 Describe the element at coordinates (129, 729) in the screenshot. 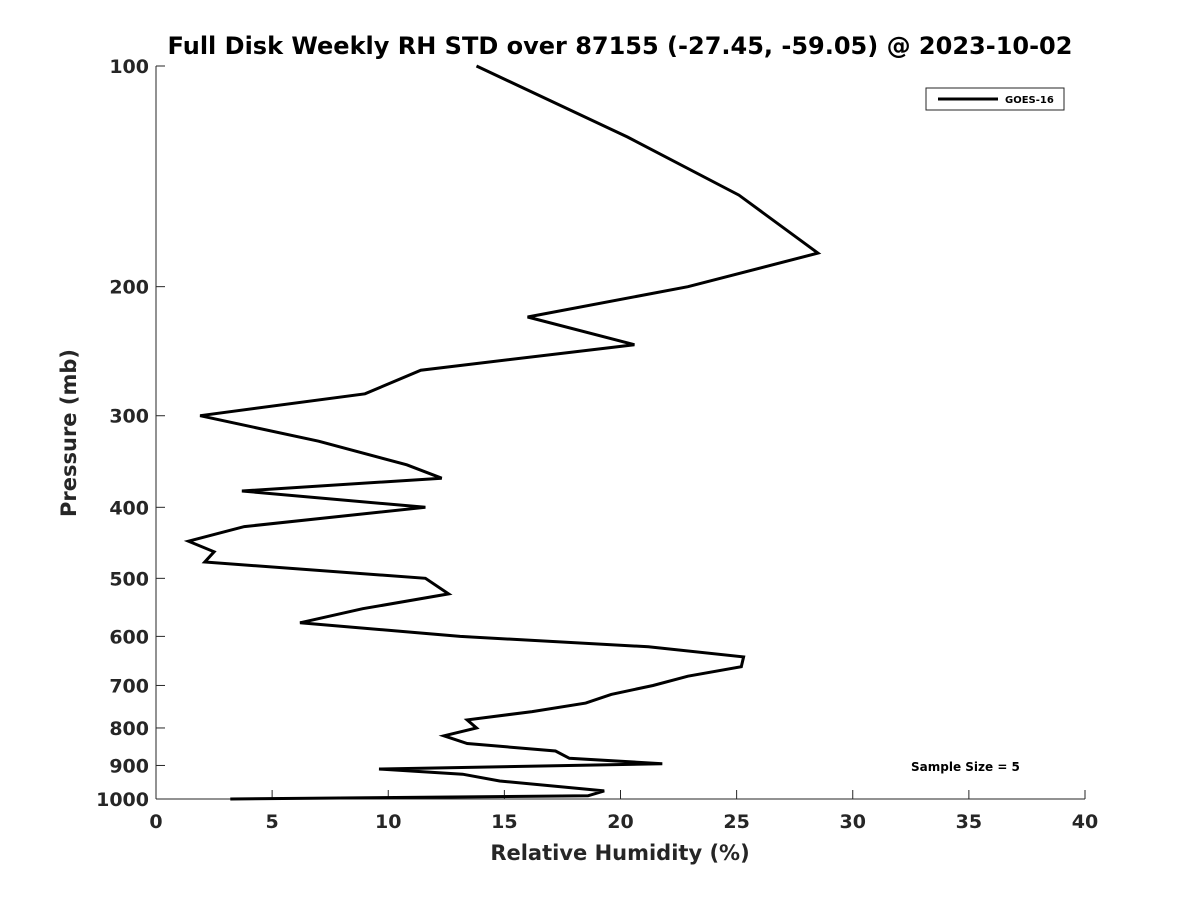

I see `y-tick-label: 800` at that location.